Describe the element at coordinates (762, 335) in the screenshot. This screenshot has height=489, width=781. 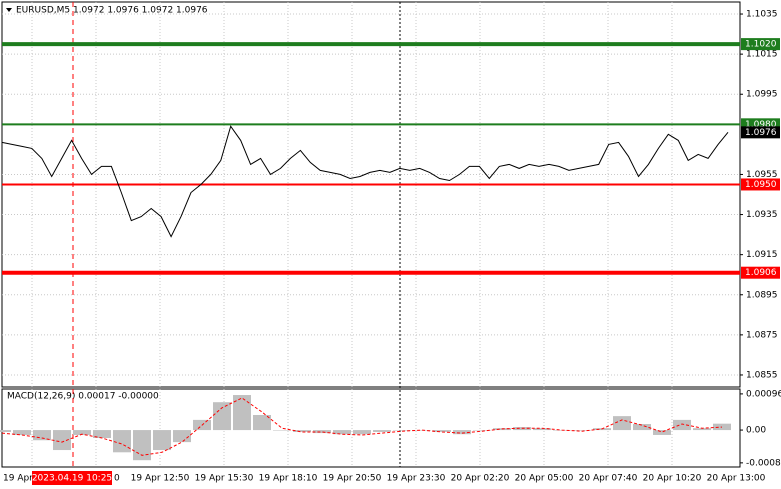
I see `y-tick-label: 1.0875` at that location.